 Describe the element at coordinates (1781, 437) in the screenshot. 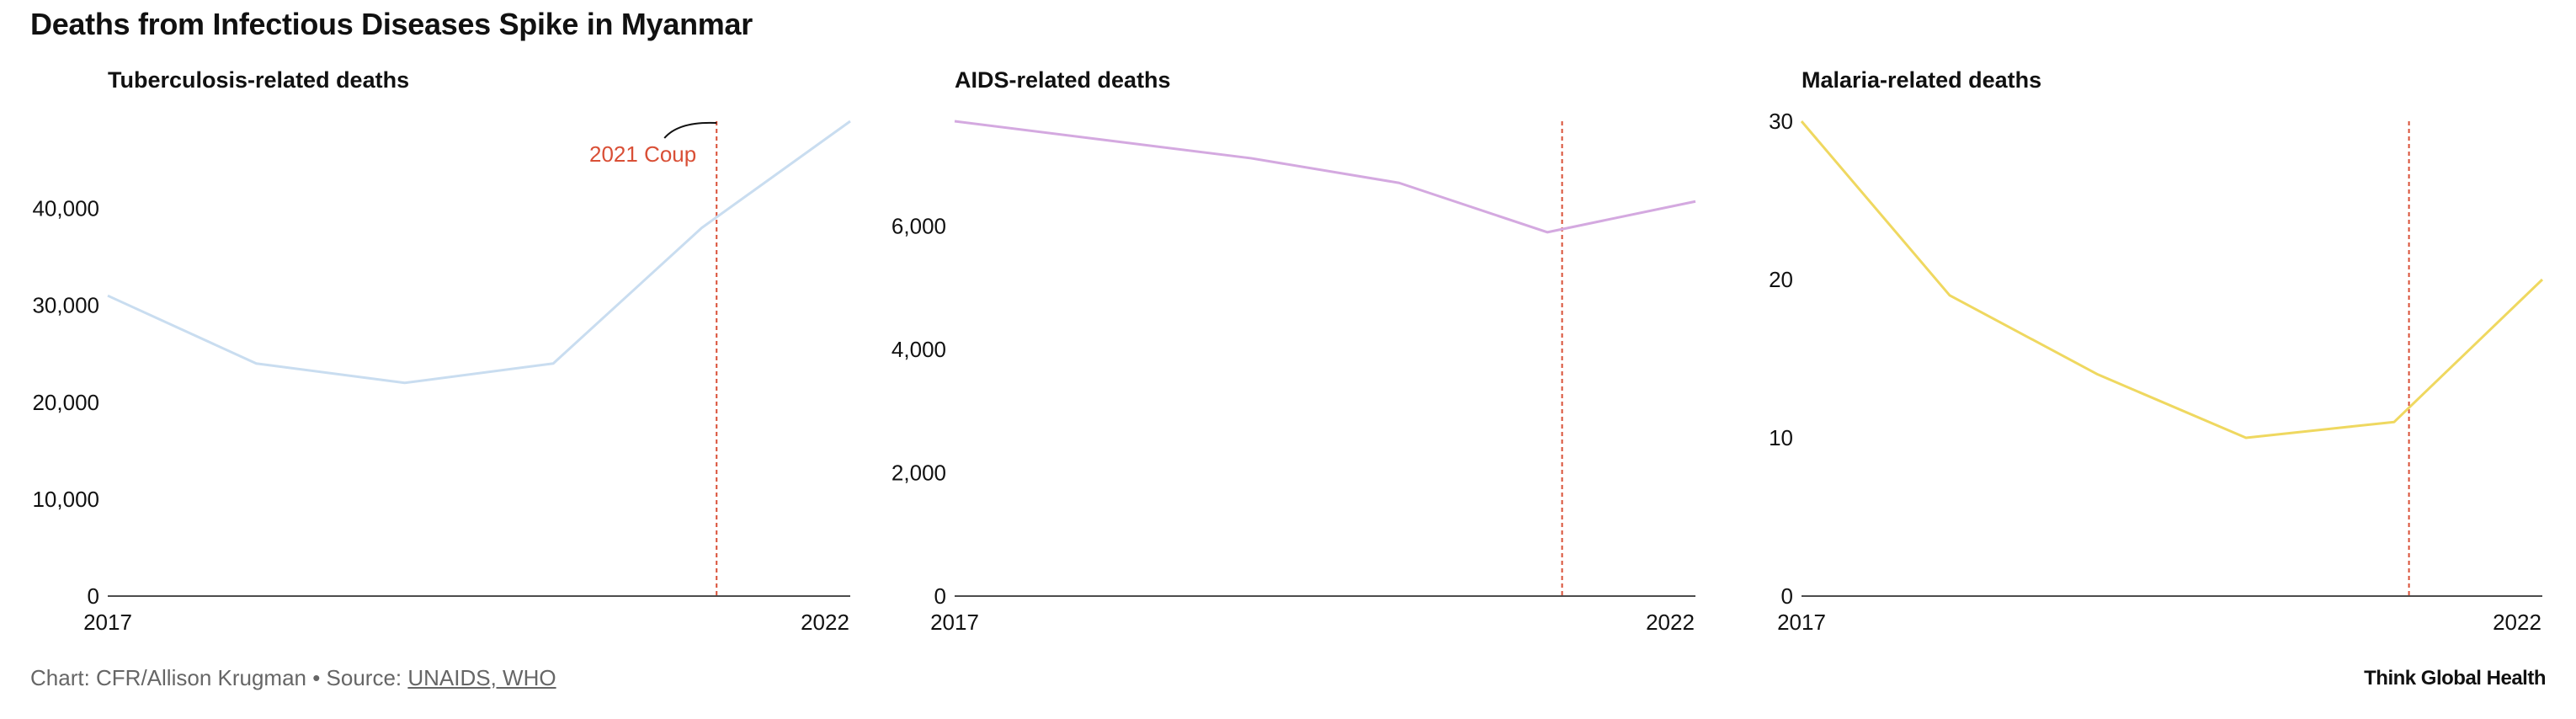

I see `y-tick-label: 10` at that location.